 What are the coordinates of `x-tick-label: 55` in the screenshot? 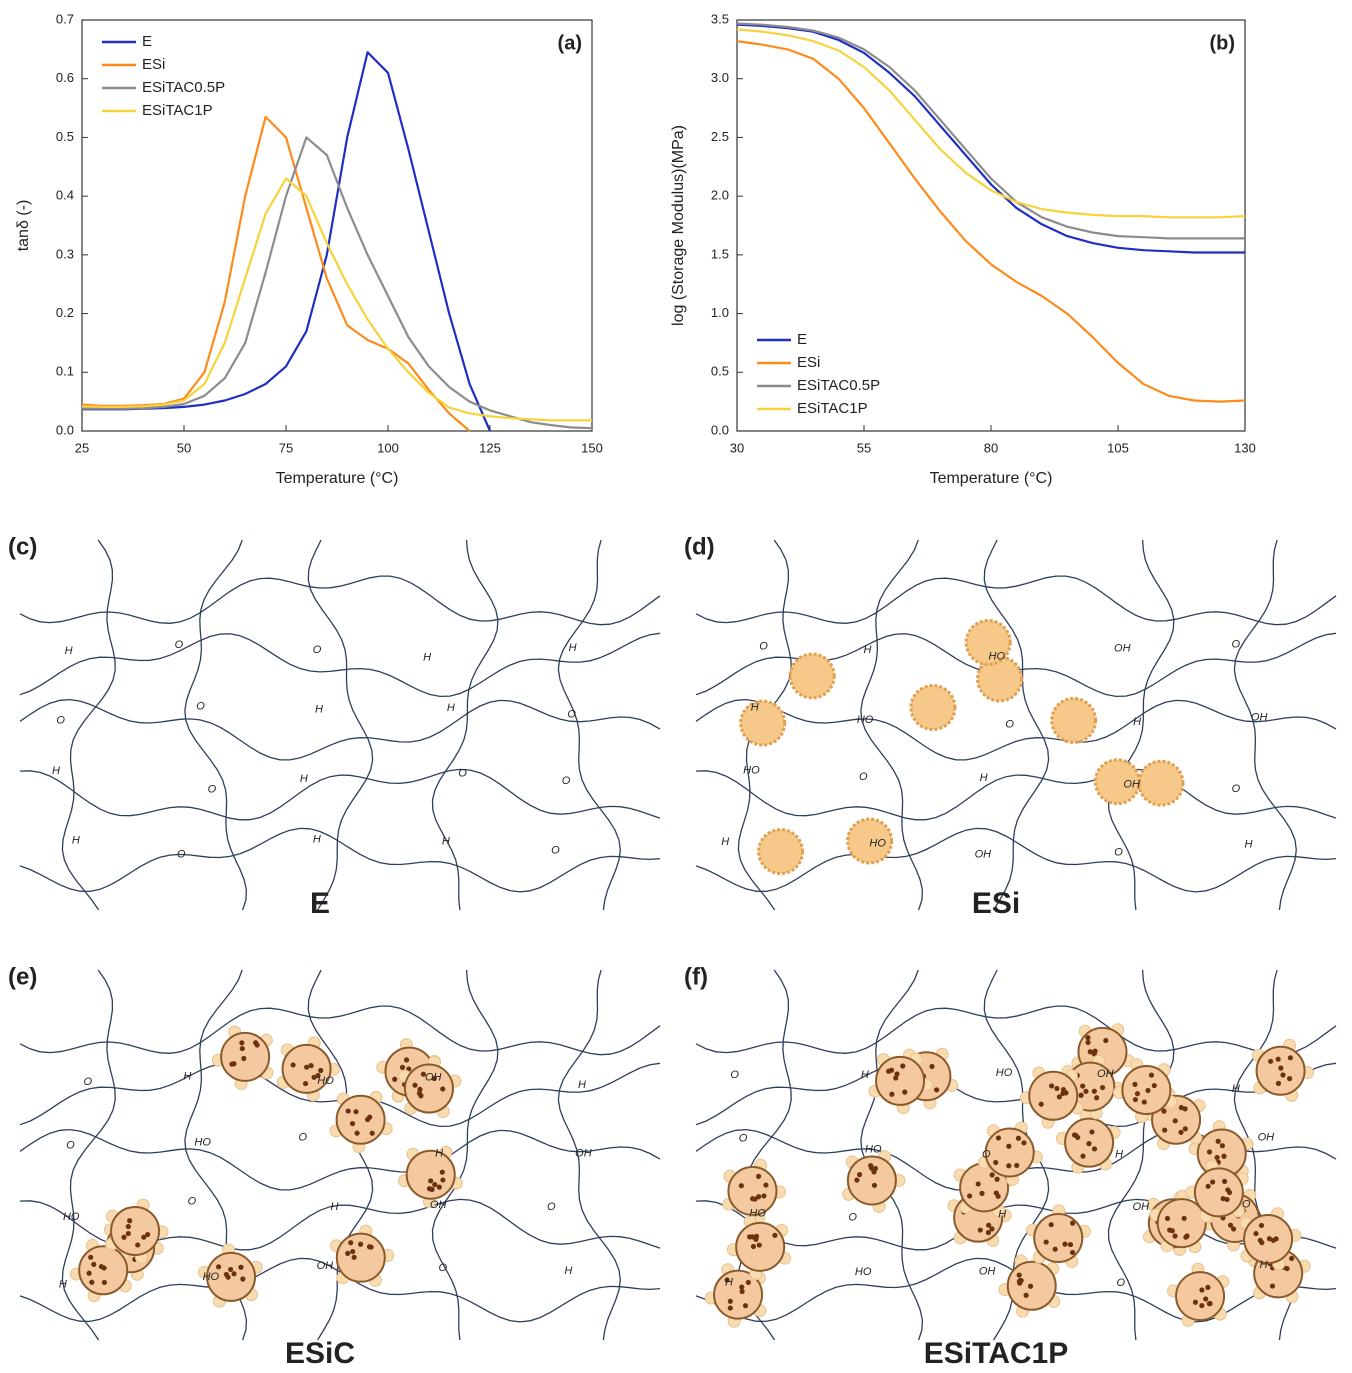 It's located at (864, 447).